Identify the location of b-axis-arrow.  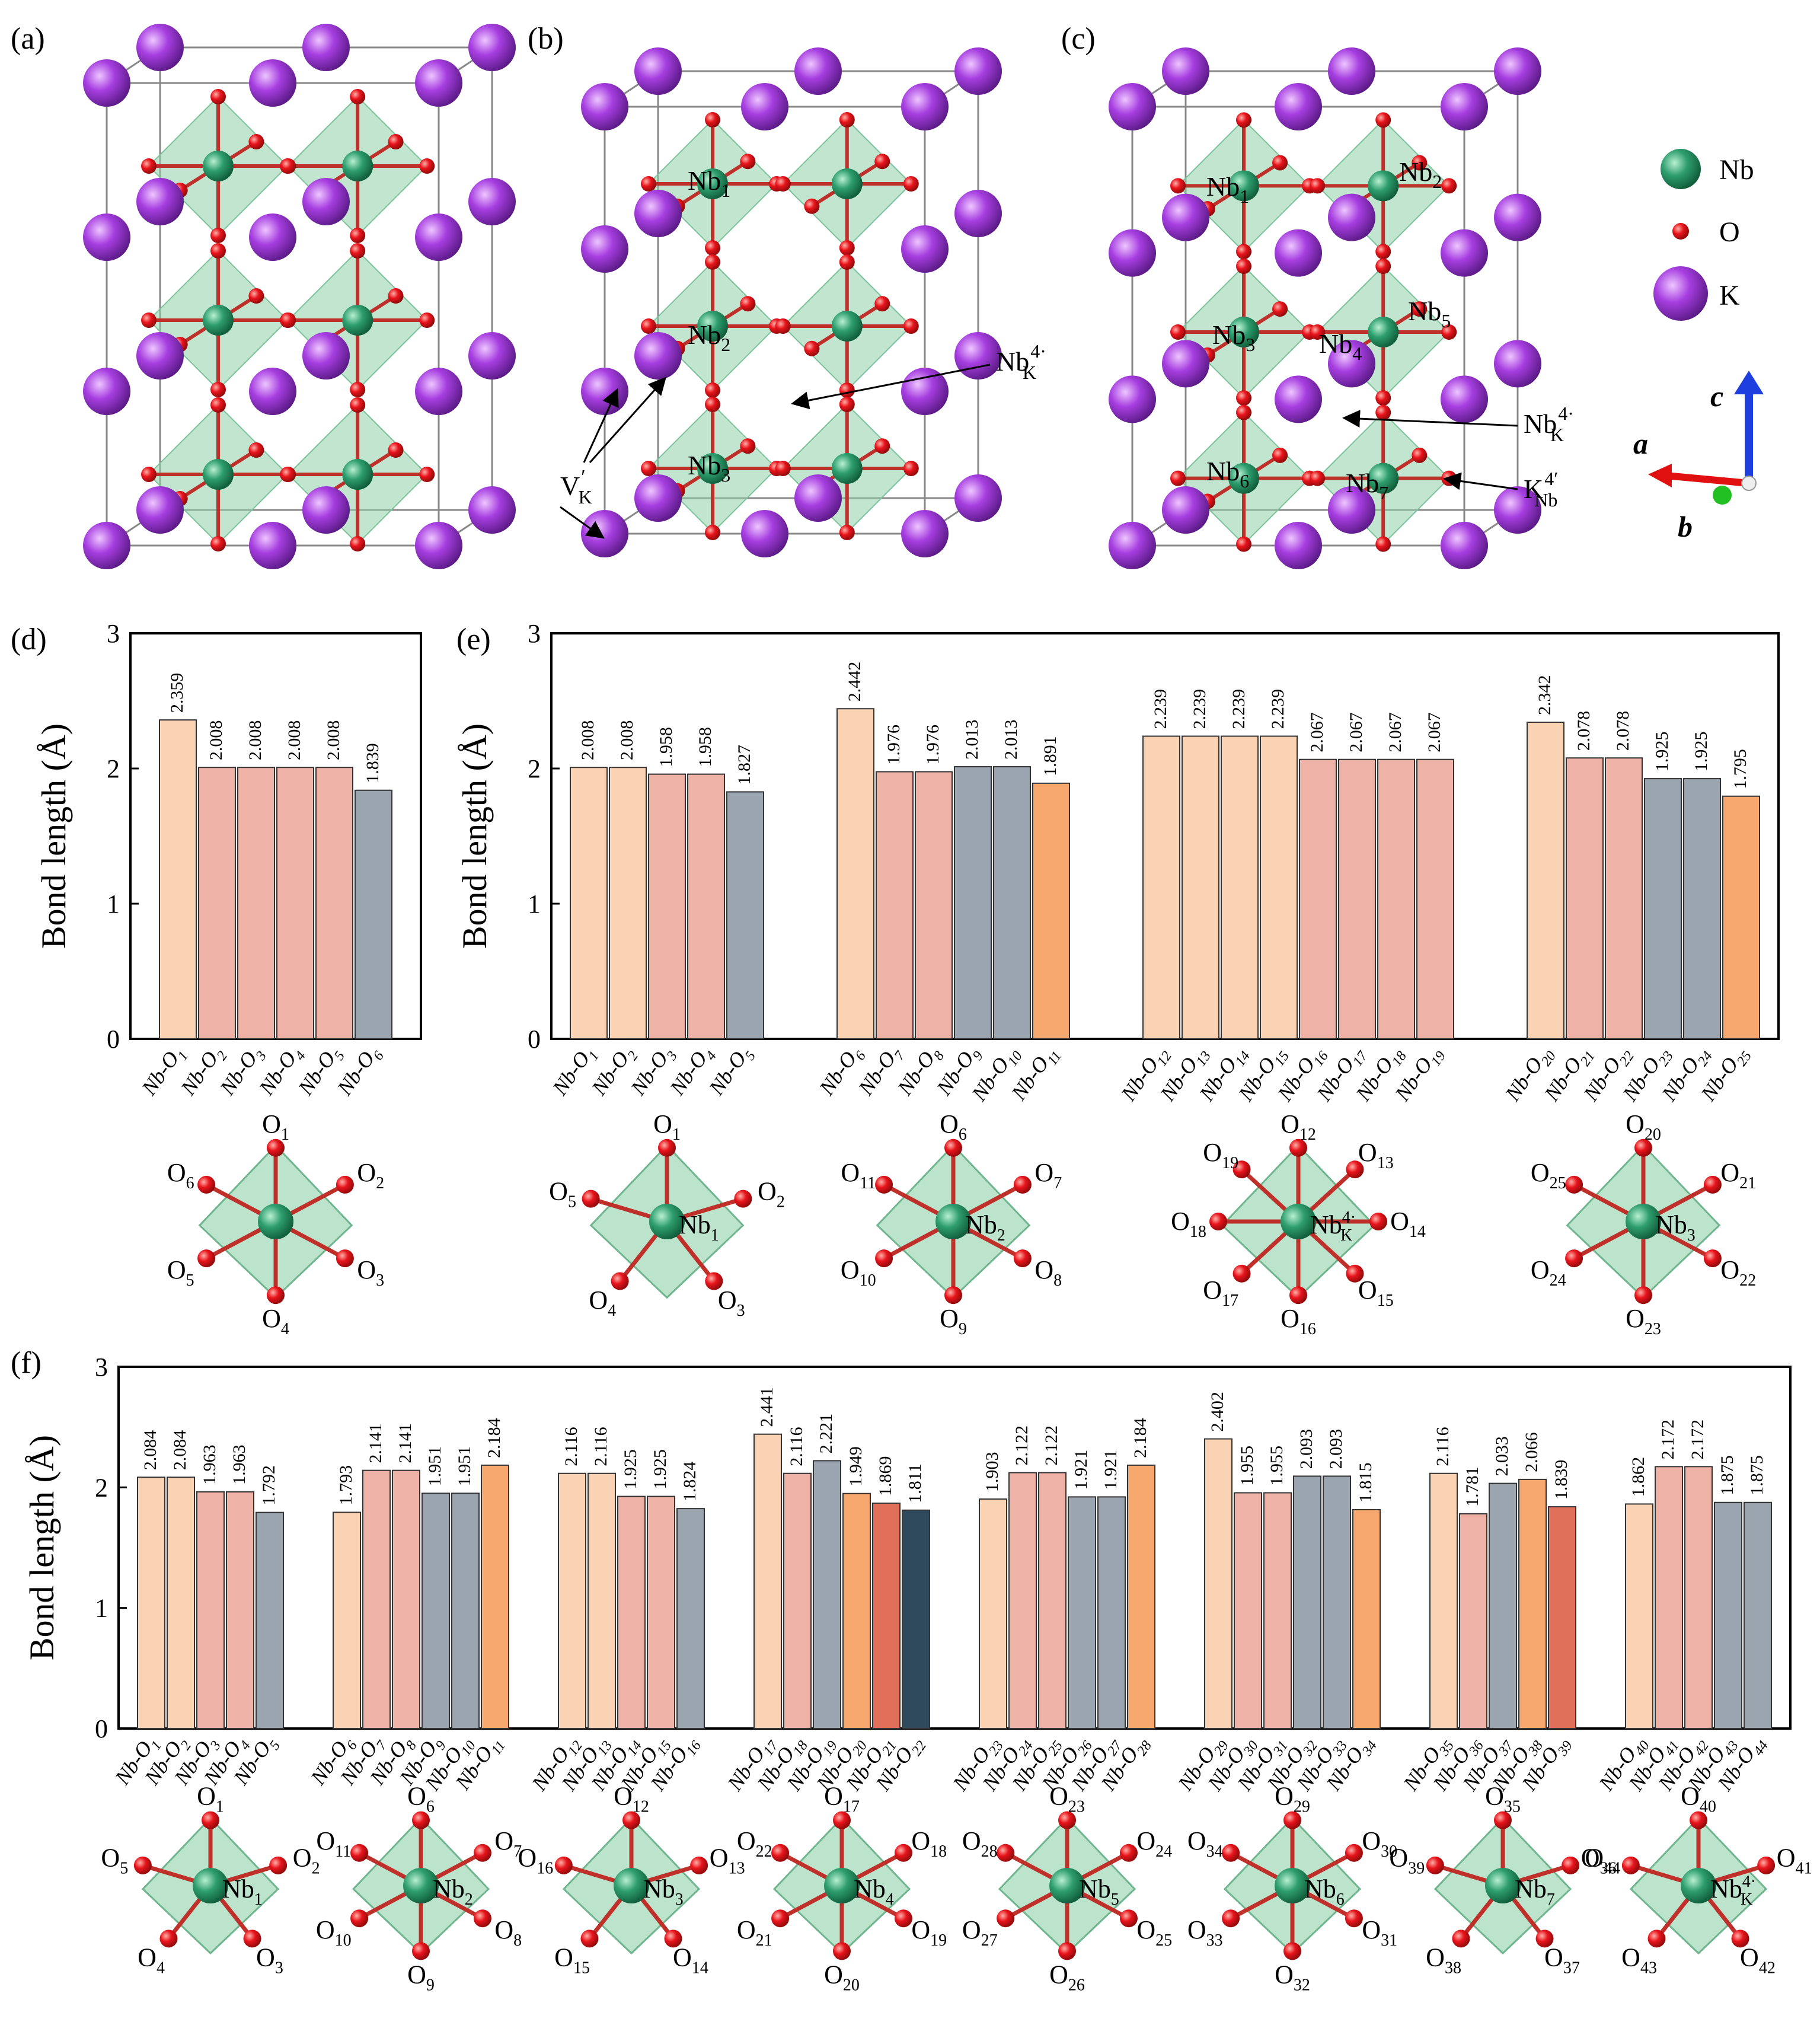
(1722, 495).